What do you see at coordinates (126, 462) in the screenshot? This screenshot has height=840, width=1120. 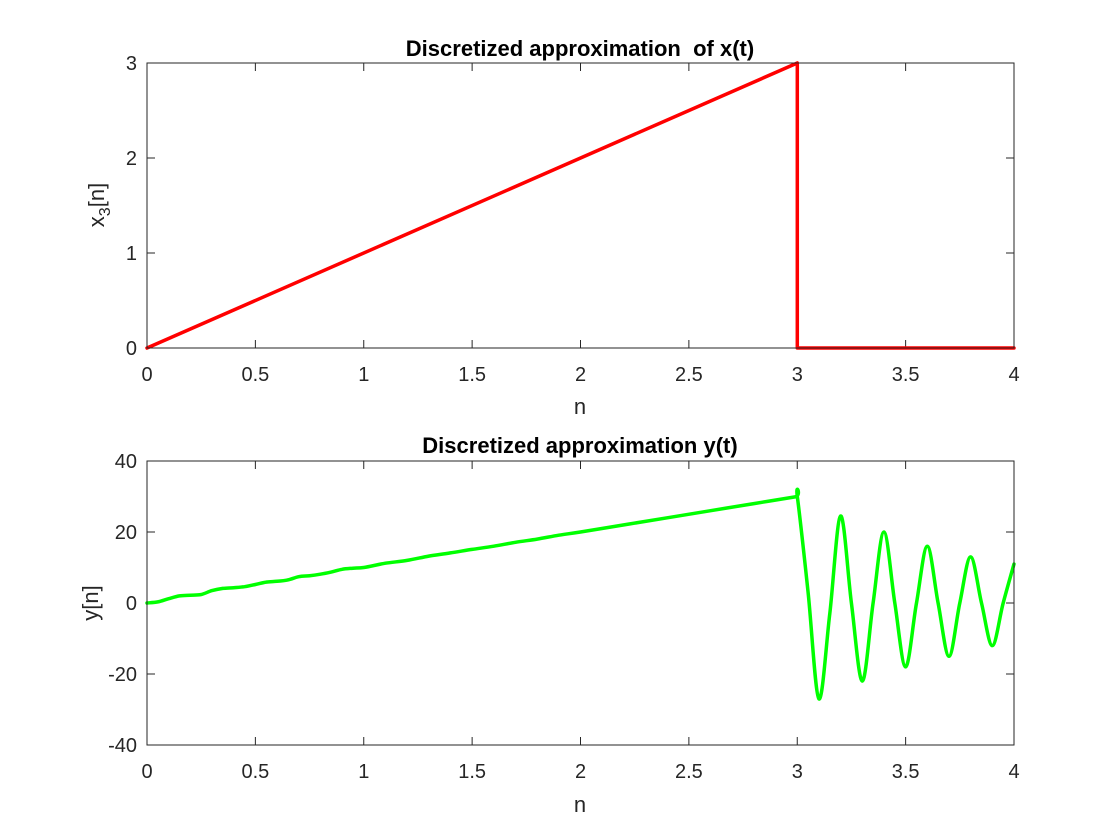 I see `y-tick-label: 40` at bounding box center [126, 462].